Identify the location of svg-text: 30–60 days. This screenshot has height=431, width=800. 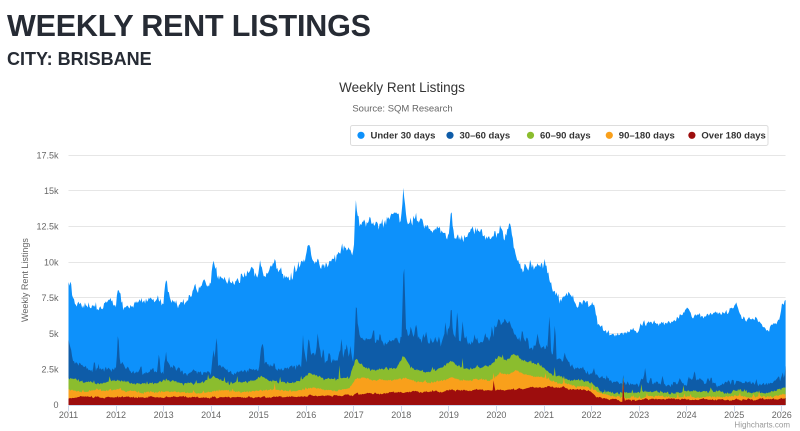
(485, 136).